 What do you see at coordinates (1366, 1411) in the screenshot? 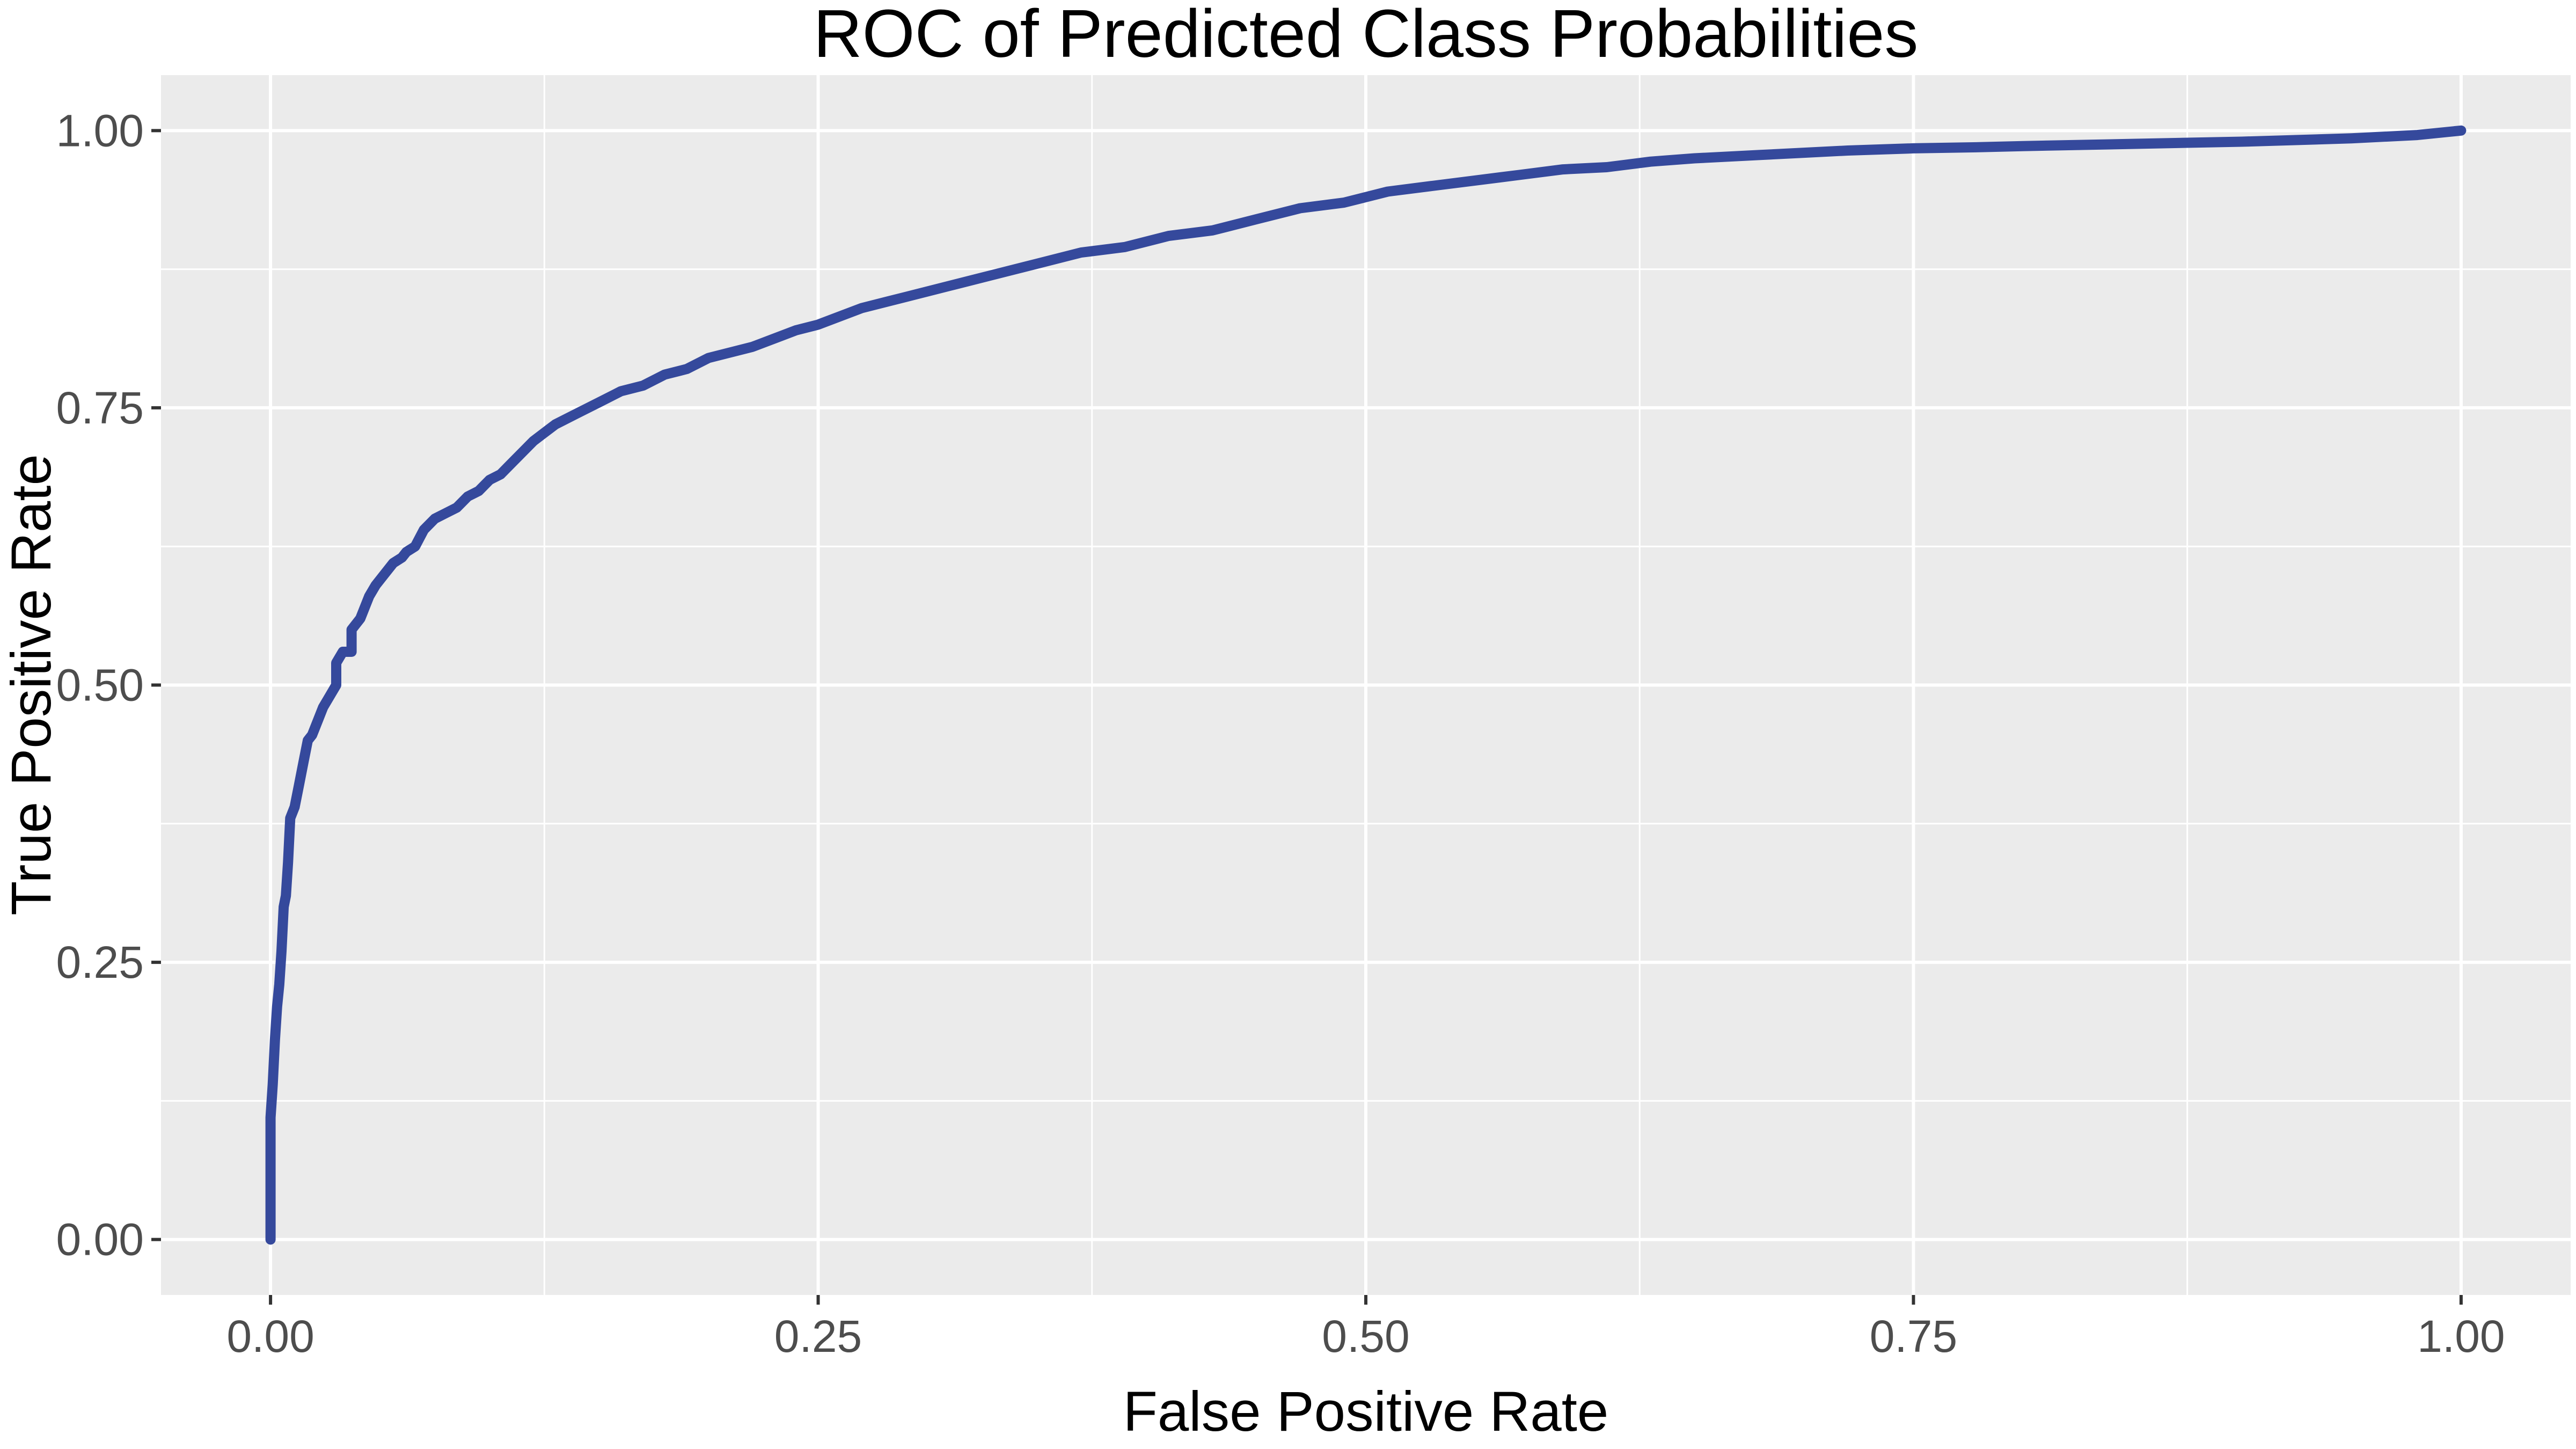
I see `x-axis-title: False Positive Rate` at bounding box center [1366, 1411].